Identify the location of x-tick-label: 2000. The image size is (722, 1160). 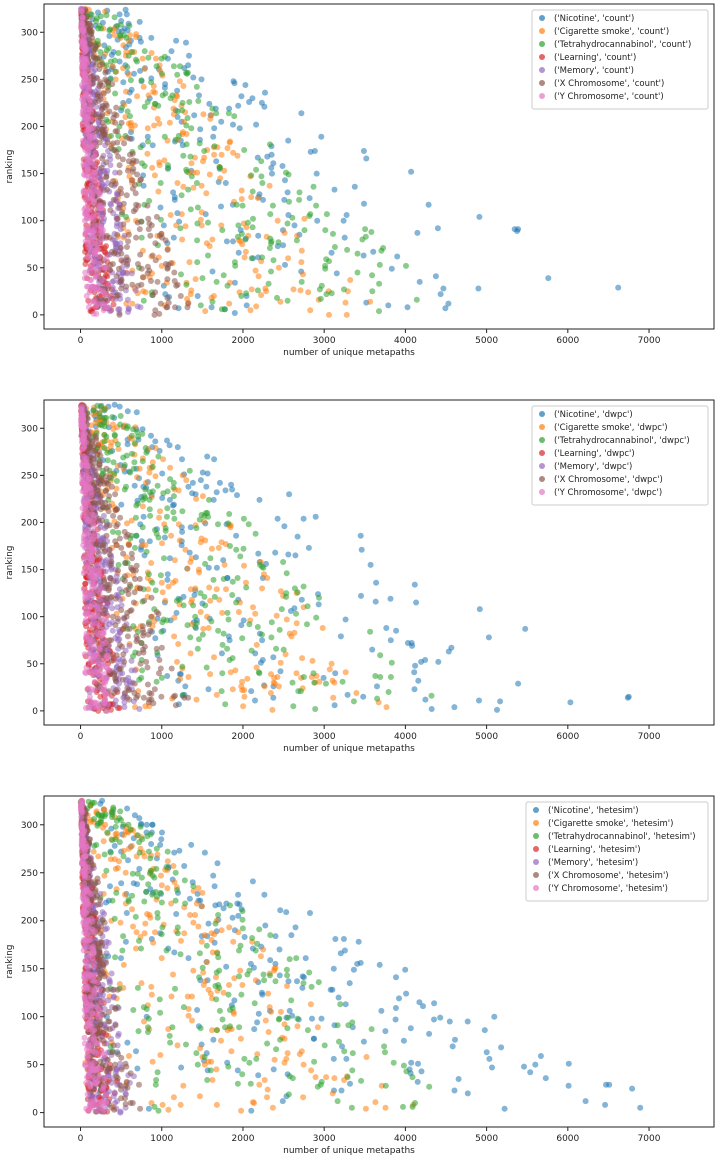
(243, 1139).